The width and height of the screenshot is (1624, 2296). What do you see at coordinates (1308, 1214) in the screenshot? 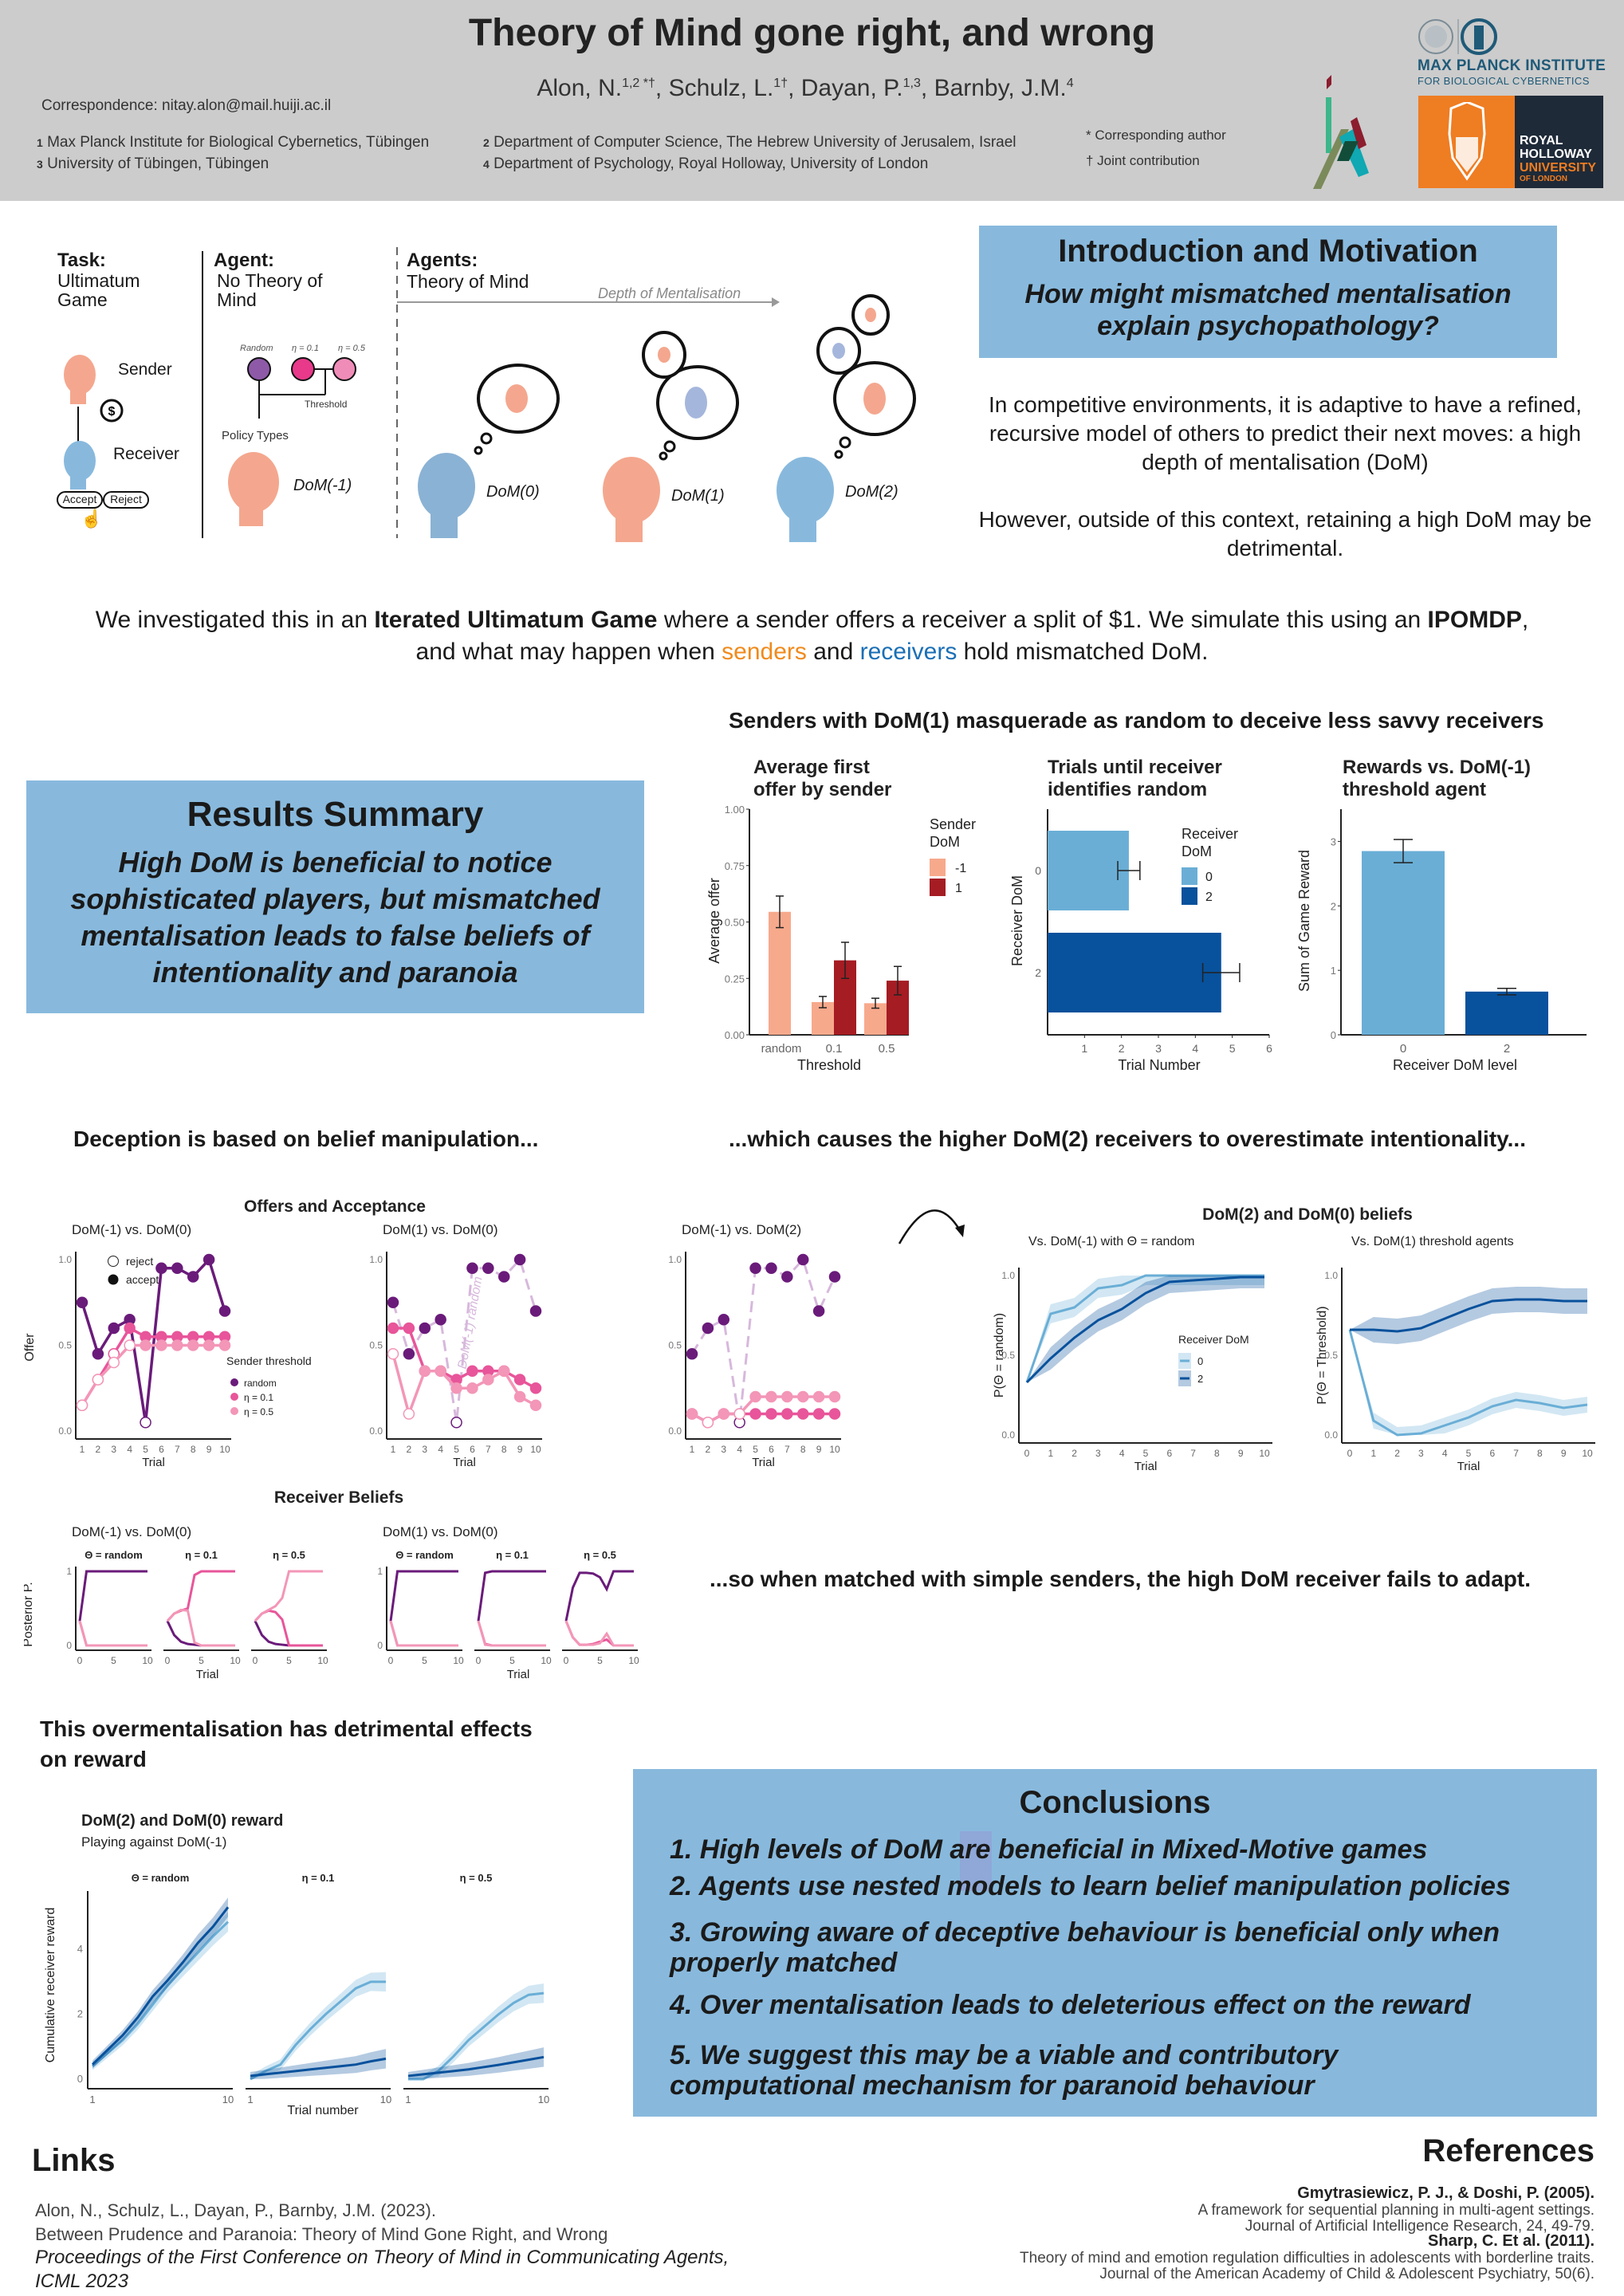
I see `chart-title: DoM(2) and DoM(0) beliefs` at bounding box center [1308, 1214].